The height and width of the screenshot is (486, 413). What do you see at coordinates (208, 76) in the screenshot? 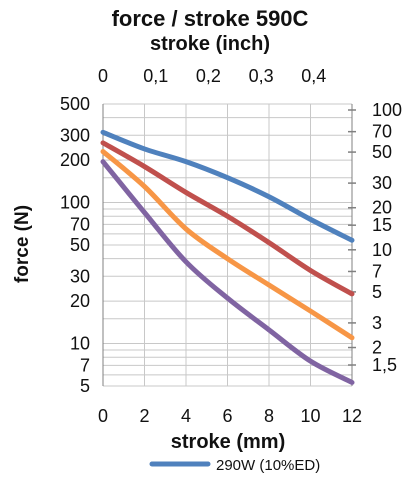
I see `x2-tick-label: 0,2` at bounding box center [208, 76].